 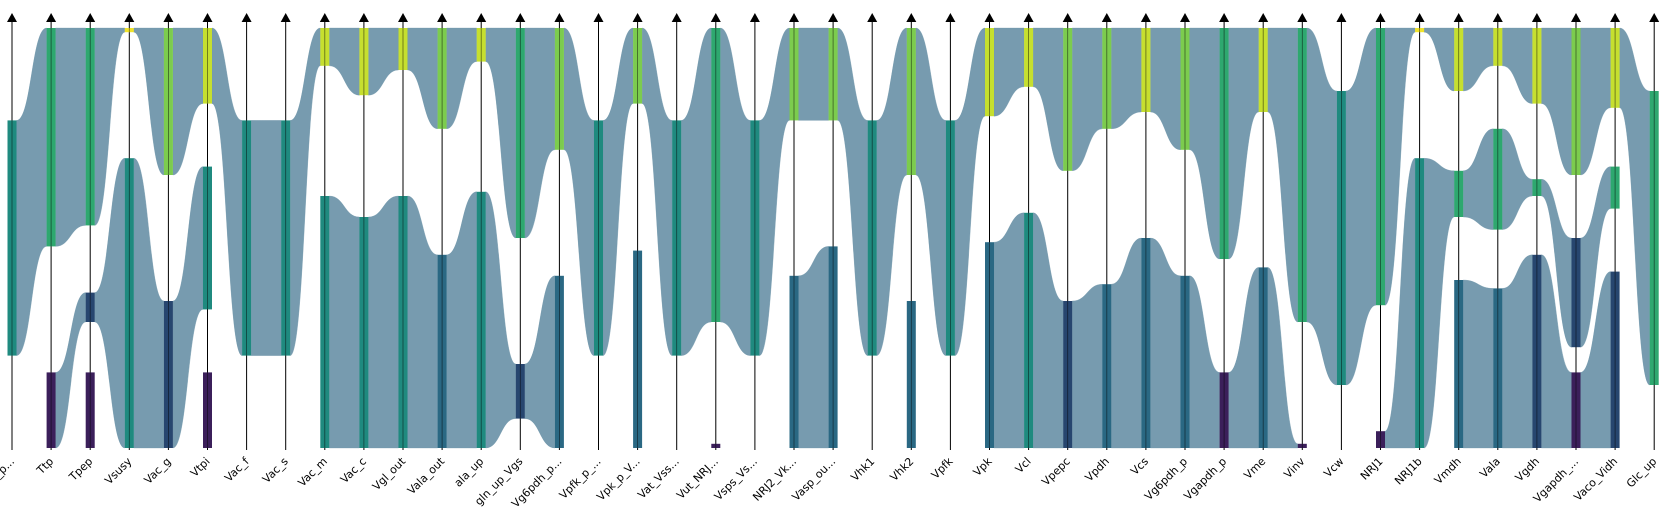 What do you see at coordinates (45, 466) in the screenshot?
I see `axis-label: Ttp` at bounding box center [45, 466].